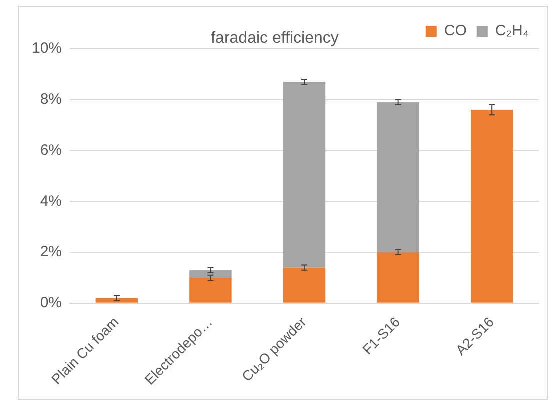  What do you see at coordinates (47, 49) in the screenshot?
I see `y-tick-label: 10%` at bounding box center [47, 49].